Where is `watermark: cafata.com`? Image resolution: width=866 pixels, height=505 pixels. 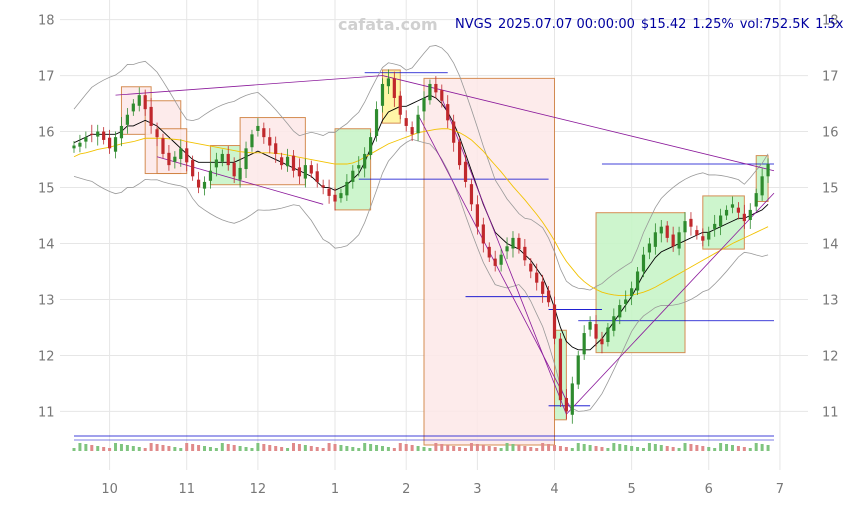
watermark: cafata.com is located at coordinates (388, 24).